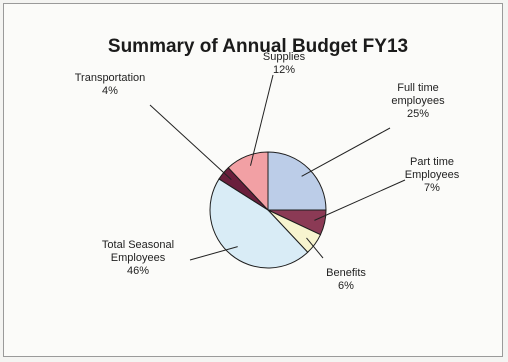  Describe the element at coordinates (138, 271) in the screenshot. I see `slice-percent-label: 46%` at that location.